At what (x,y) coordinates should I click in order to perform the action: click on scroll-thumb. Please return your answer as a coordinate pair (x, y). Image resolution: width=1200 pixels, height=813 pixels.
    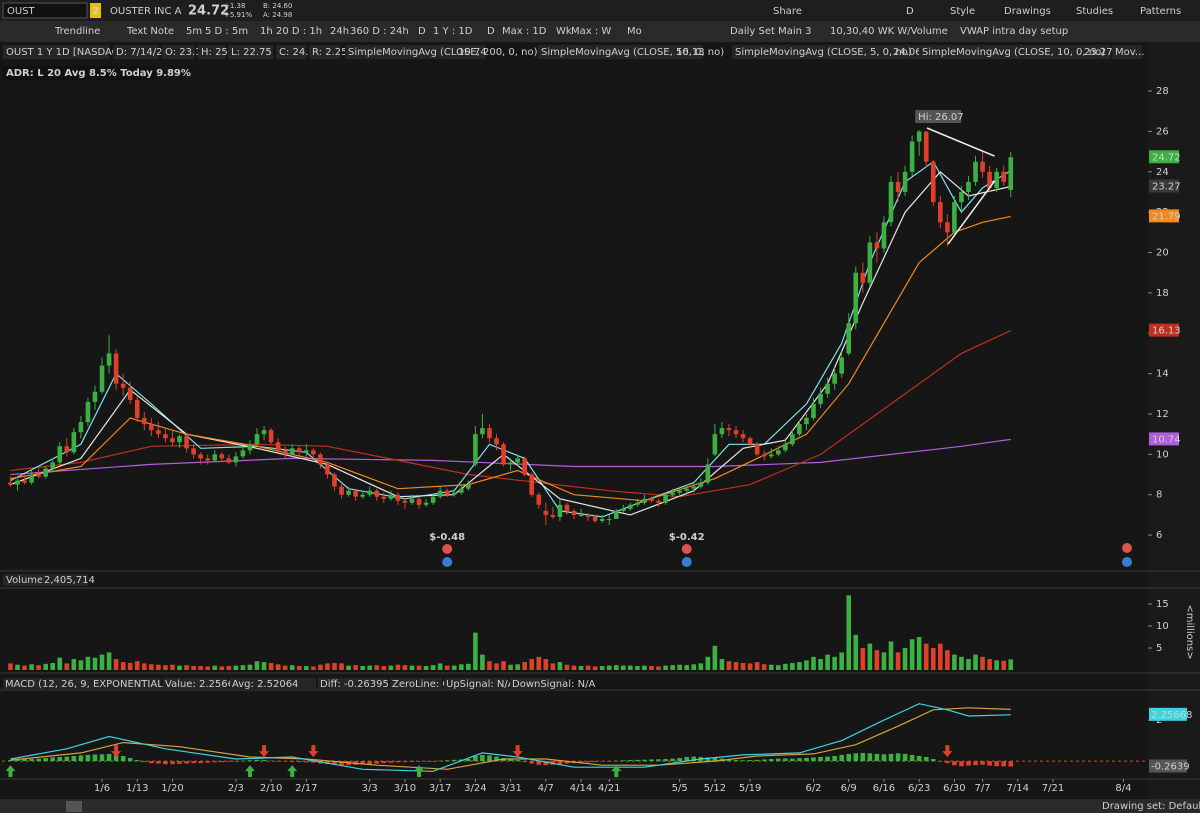
    Looking at the image, I should click on (74, 806).